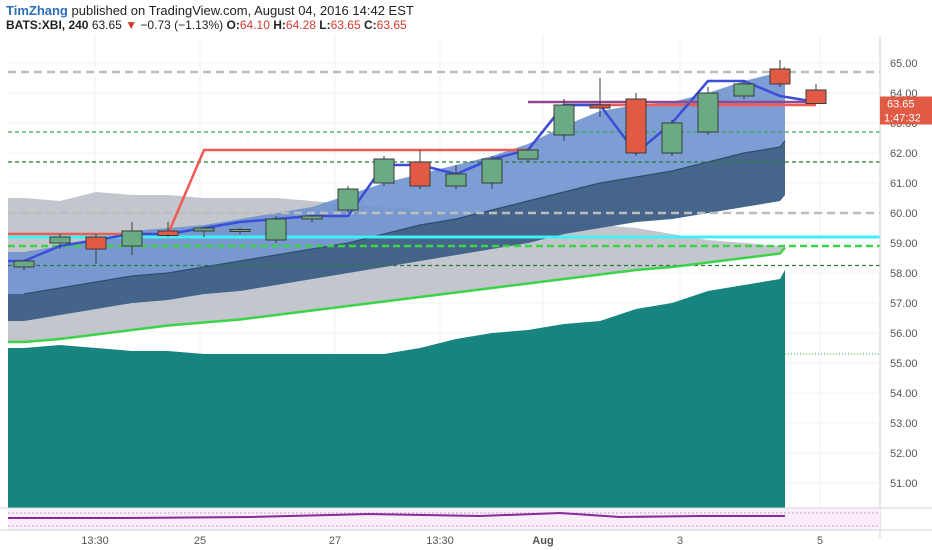 Image resolution: width=932 pixels, height=550 pixels. What do you see at coordinates (335, 541) in the screenshot?
I see `time-tick-label: 27` at bounding box center [335, 541].